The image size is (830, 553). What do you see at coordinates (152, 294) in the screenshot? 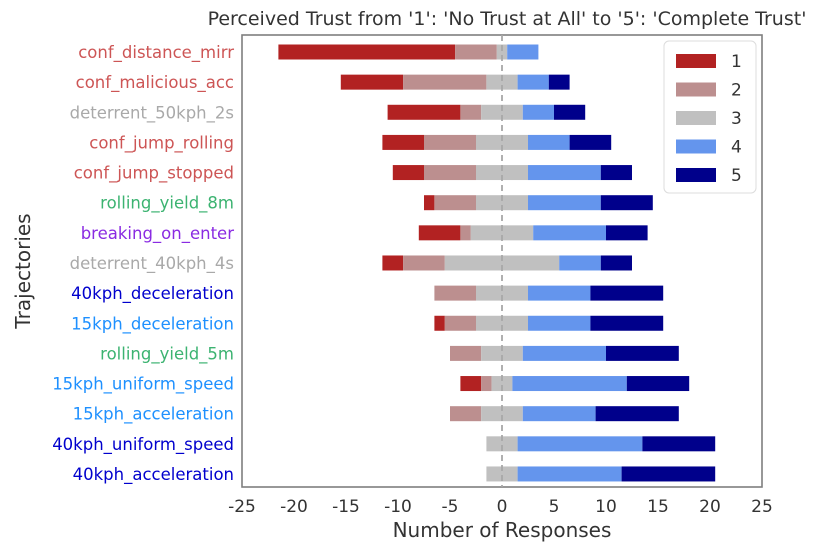
I see `y-category-label: 40kph_deceleration` at bounding box center [152, 294].